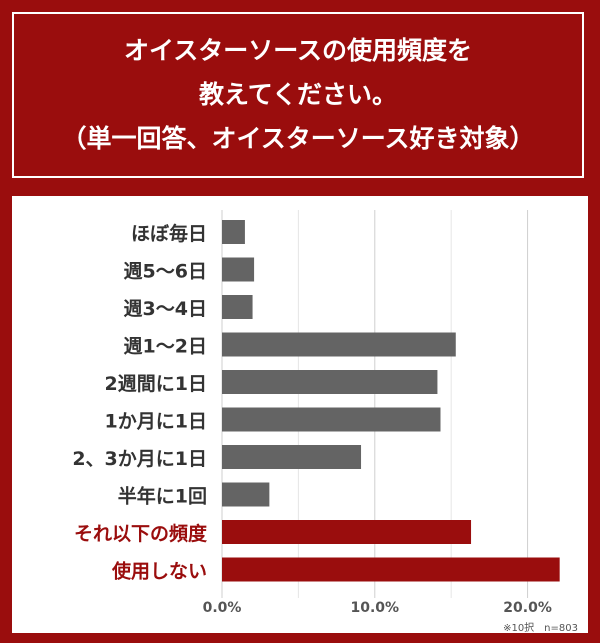  What do you see at coordinates (298, 138) in the screenshot?
I see `title-line-3: （単一回答、オイスターソース好き対象）` at bounding box center [298, 138].